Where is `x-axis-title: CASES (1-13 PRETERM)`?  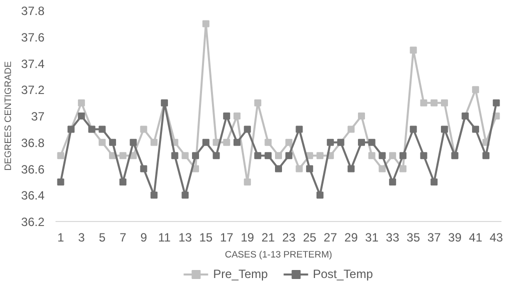
x-axis-title: CASES (1-13 PRETERM) is located at coordinates (278, 255).